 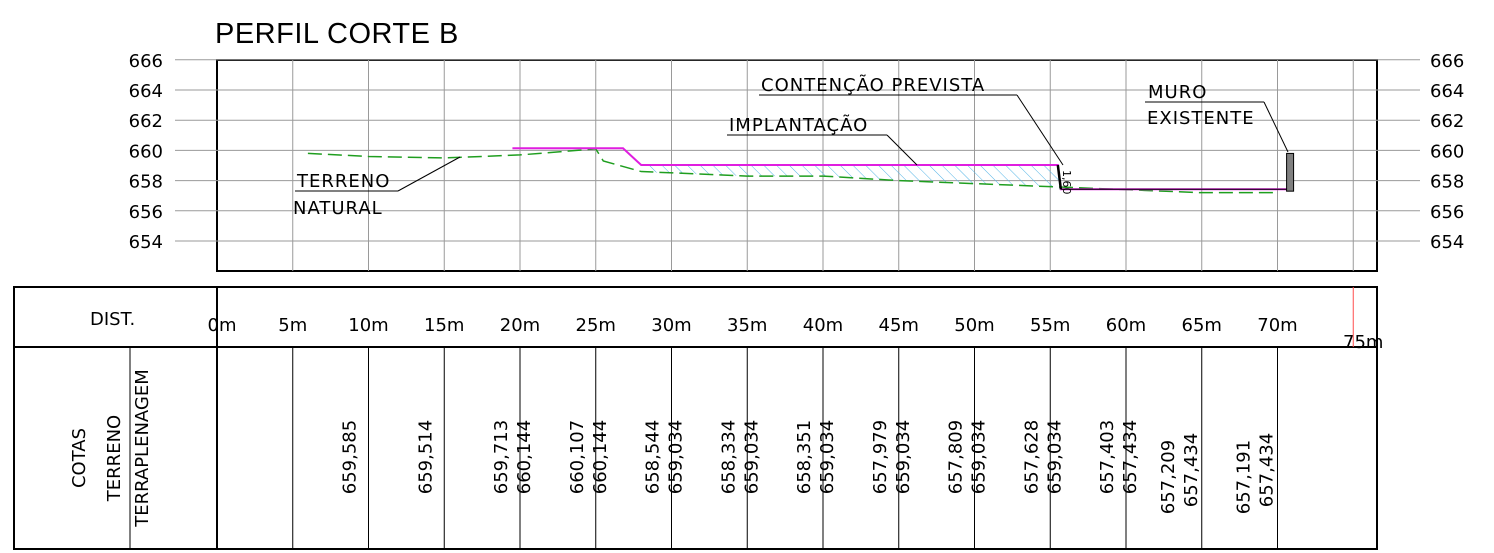 I want to click on label-existente: EXISTENTE, so click(x=1201, y=118).